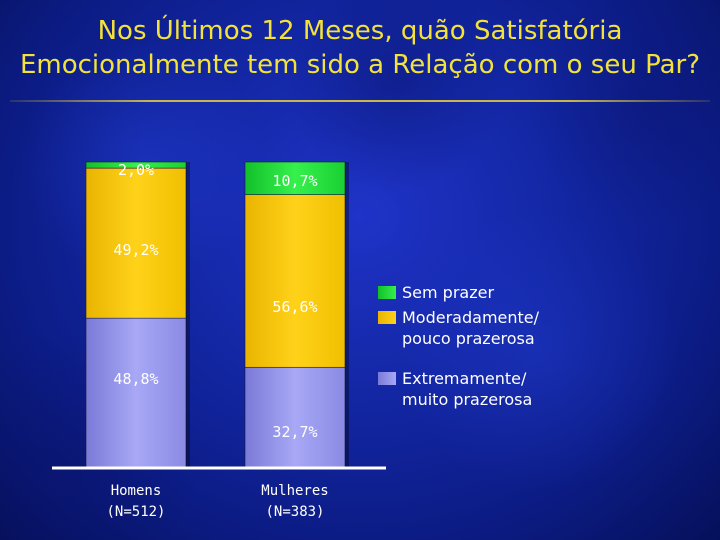 The image size is (720, 540). I want to click on x-tick-label-mulheres-line-2: (N=383), so click(294, 512).